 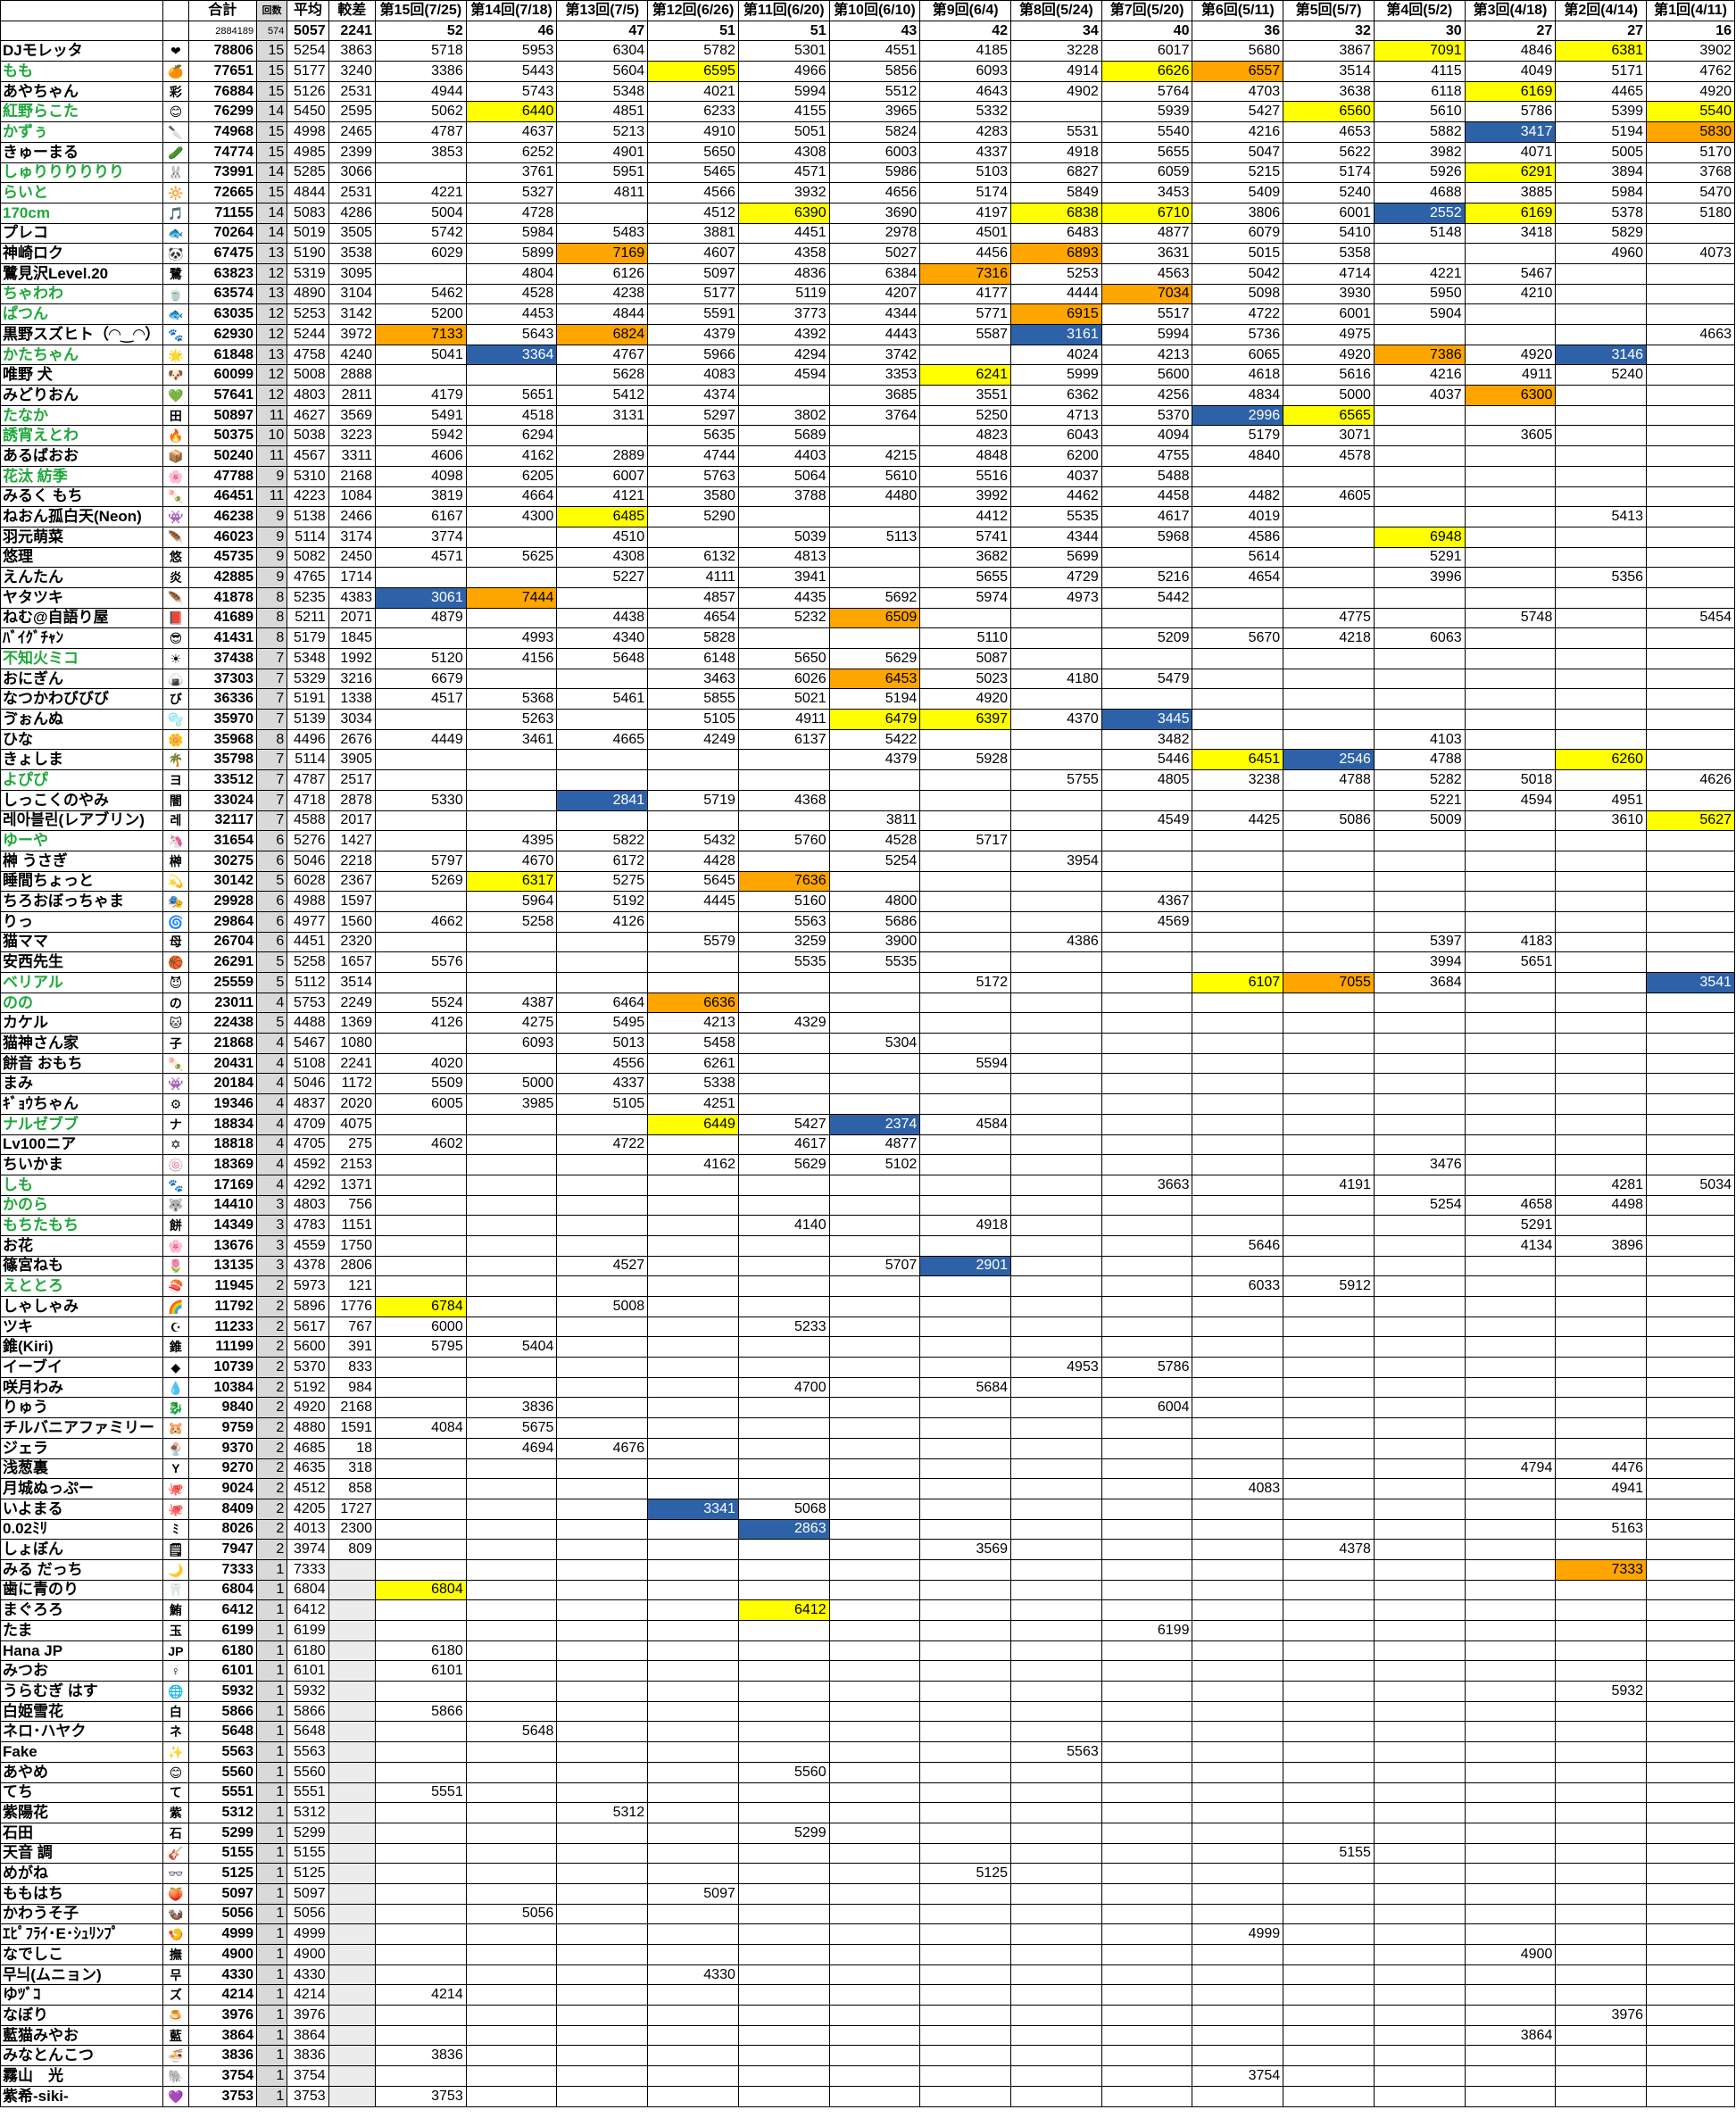 I want to click on score-diff: 121, so click(x=352, y=1286).